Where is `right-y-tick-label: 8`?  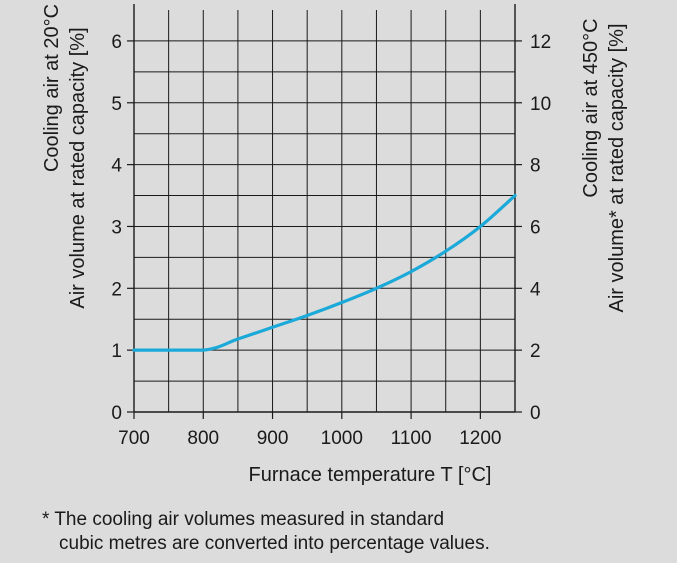
right-y-tick-label: 8 is located at coordinates (535, 166).